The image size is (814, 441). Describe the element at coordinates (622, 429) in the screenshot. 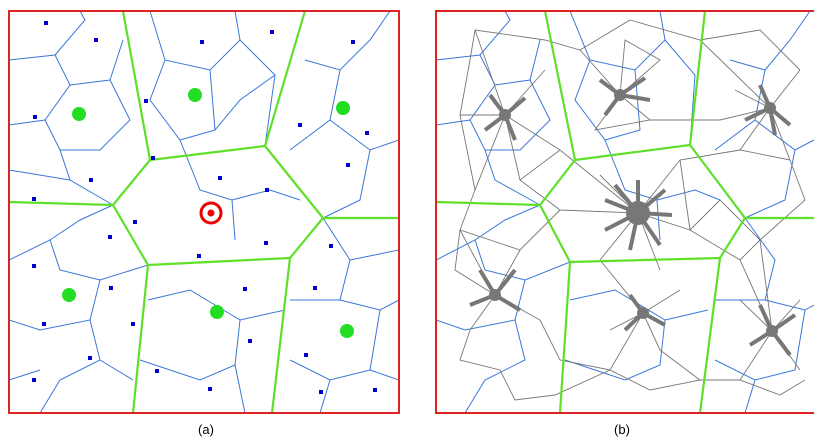

I see `panel-label: (b)` at that location.